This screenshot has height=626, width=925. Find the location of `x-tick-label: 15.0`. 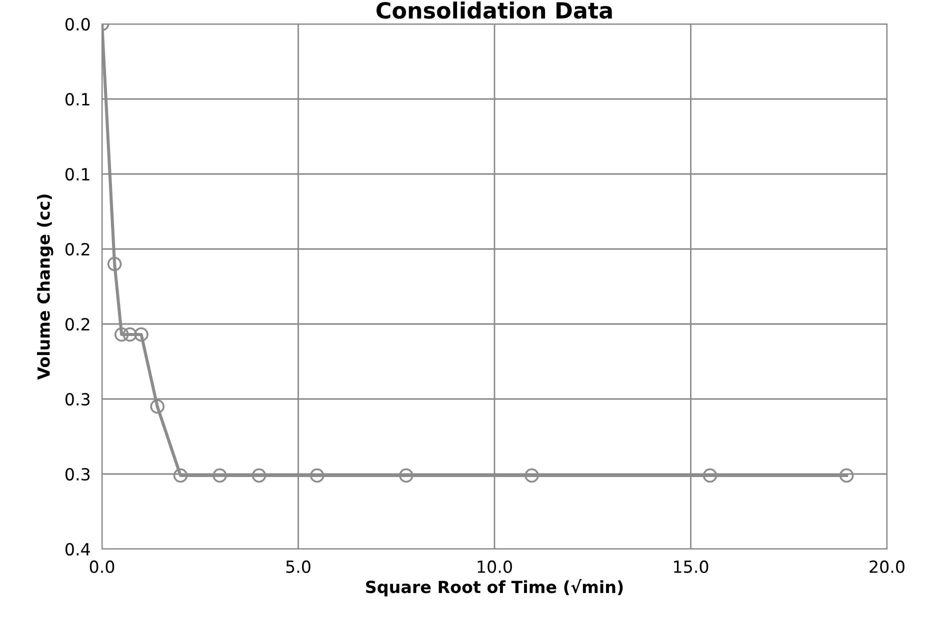

x-tick-label: 15.0 is located at coordinates (691, 567).